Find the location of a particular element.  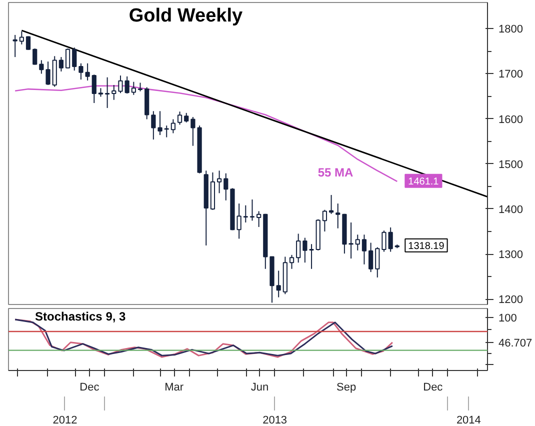

annotation: 1461.1 is located at coordinates (424, 182).